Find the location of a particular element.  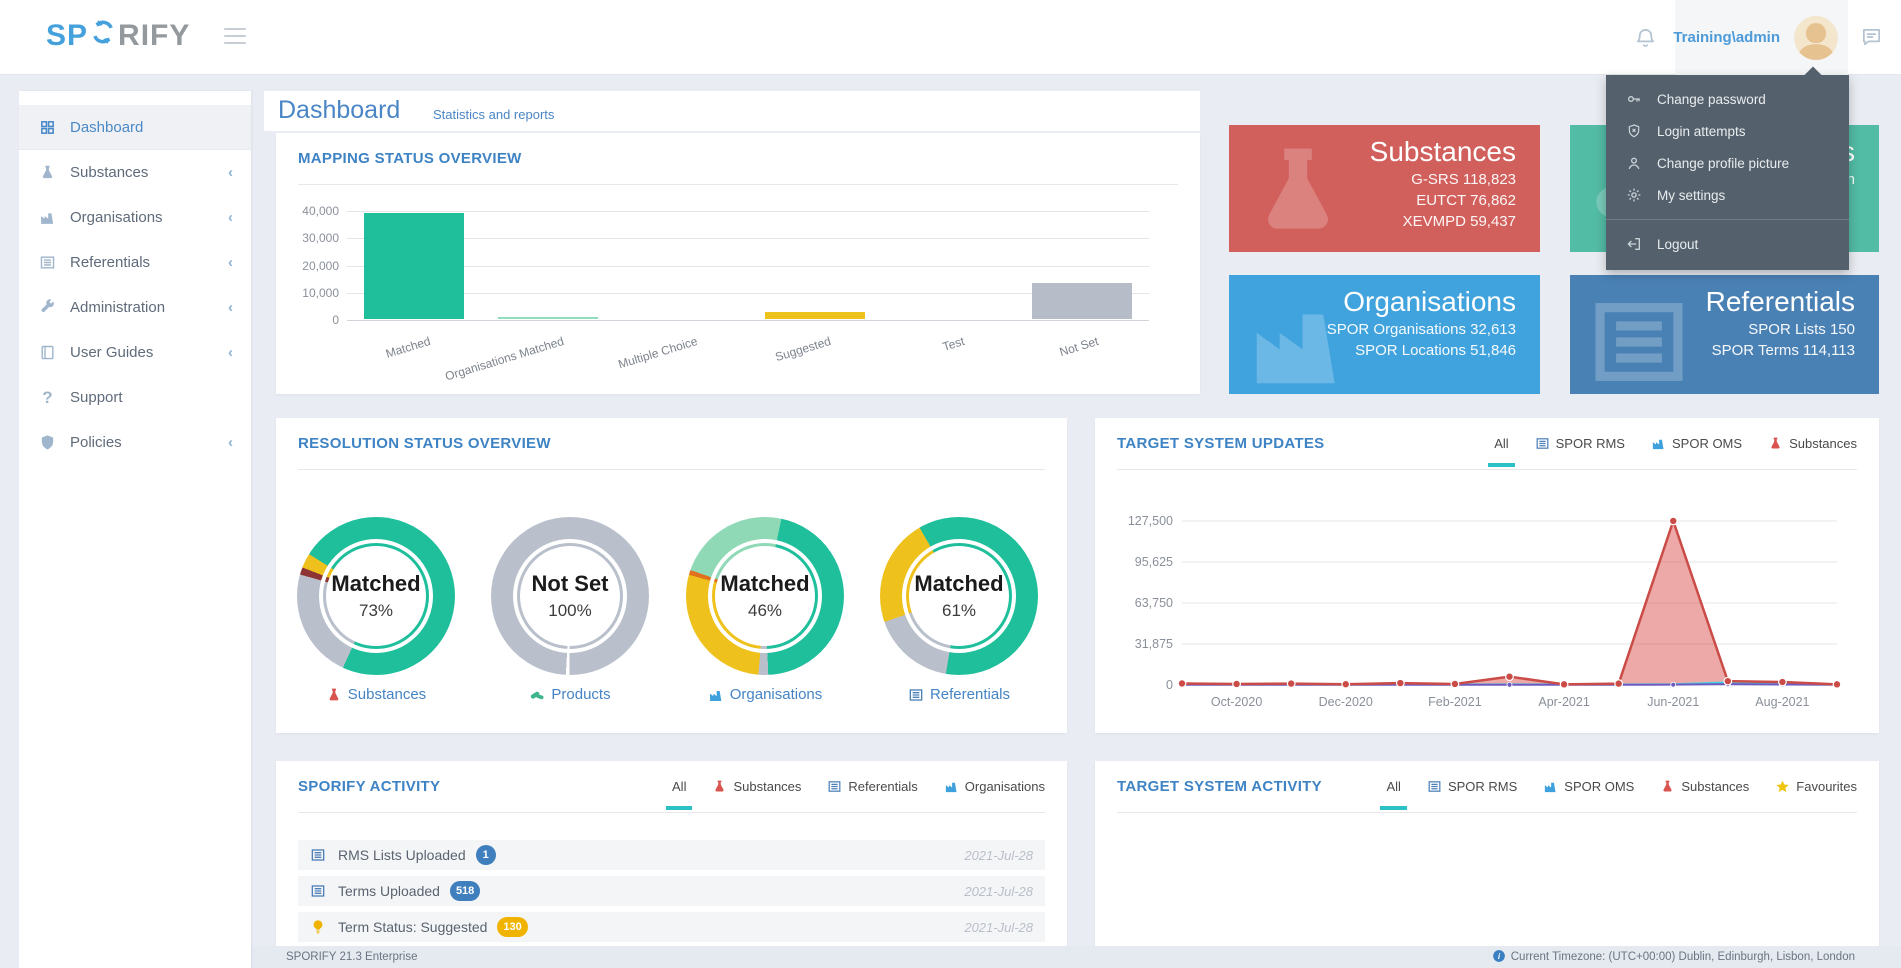

activity-date: 2021-Jul-28 is located at coordinates (998, 891).